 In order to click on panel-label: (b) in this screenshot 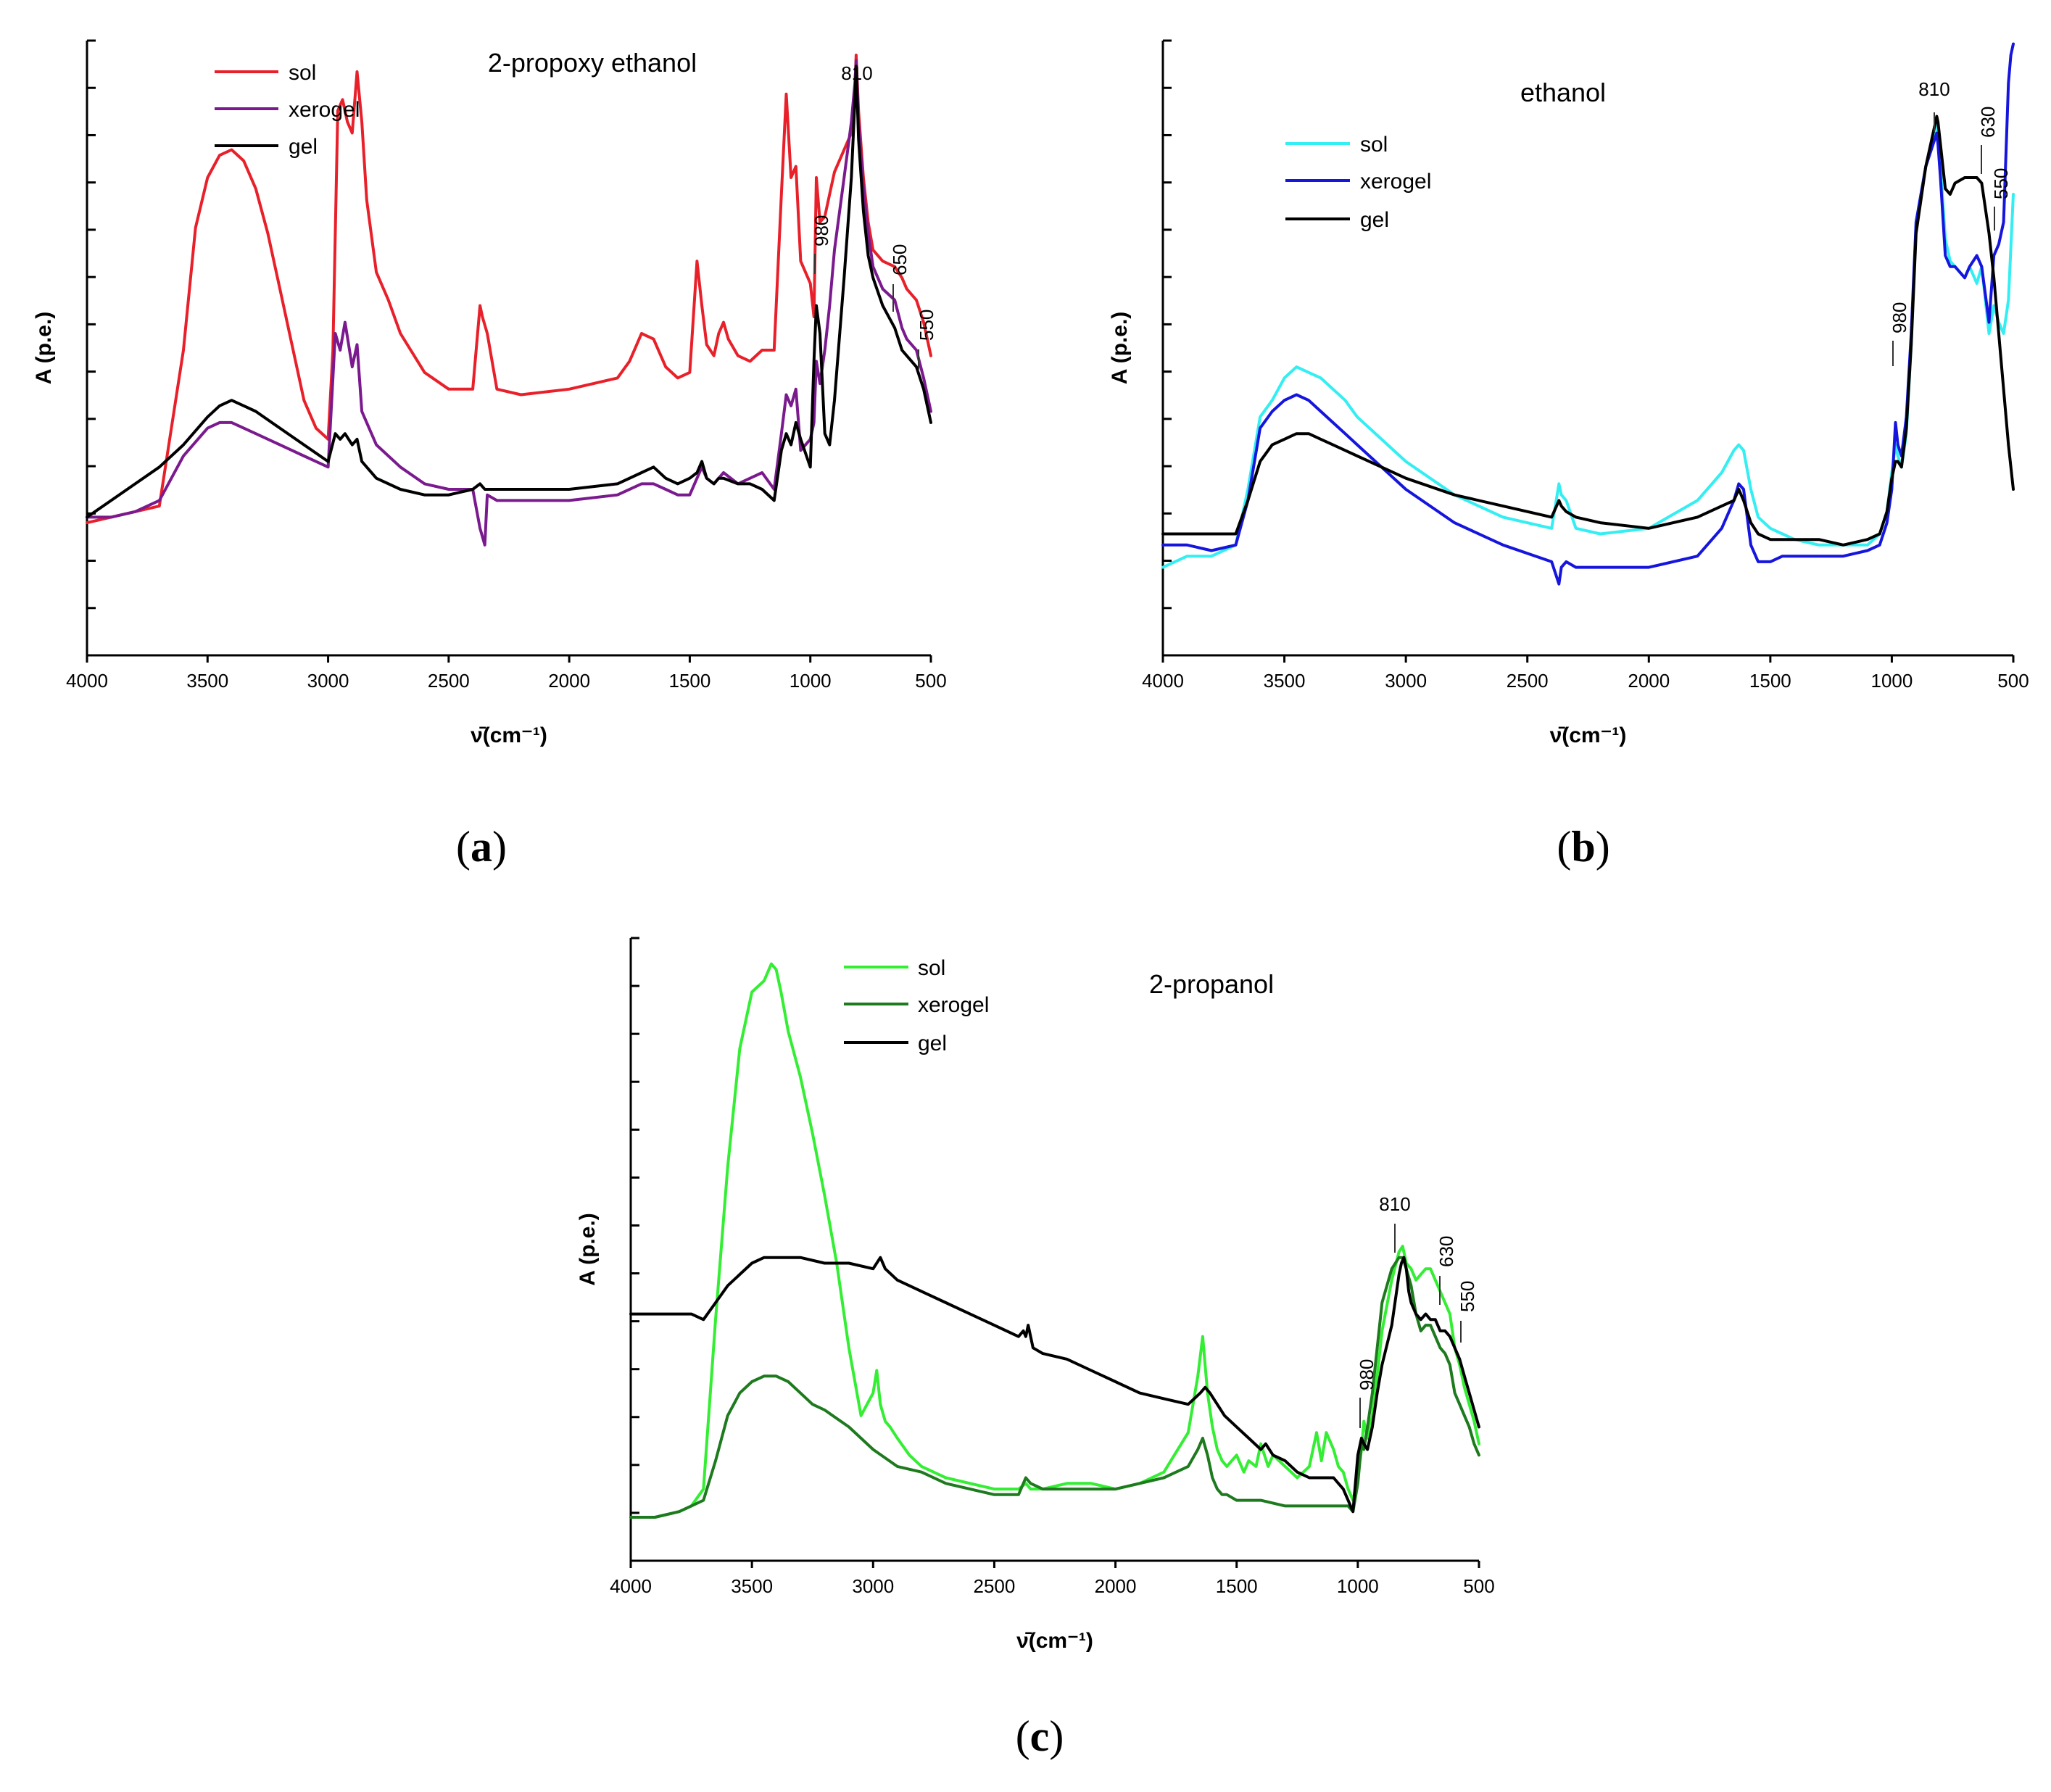, I will do `click(1583, 847)`.